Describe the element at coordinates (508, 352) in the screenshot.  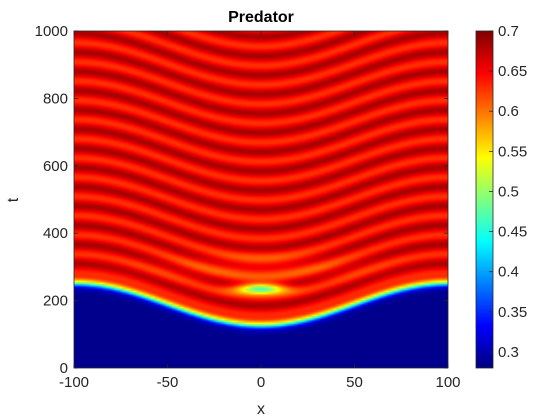
I see `colorbar-tick-label: 0.3` at that location.